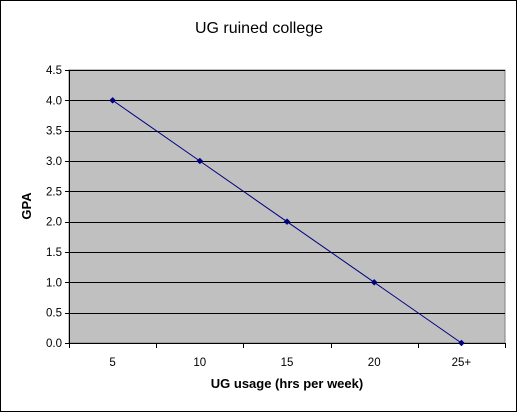  What do you see at coordinates (462, 363) in the screenshot?
I see `x-tick-label: 25+` at bounding box center [462, 363].